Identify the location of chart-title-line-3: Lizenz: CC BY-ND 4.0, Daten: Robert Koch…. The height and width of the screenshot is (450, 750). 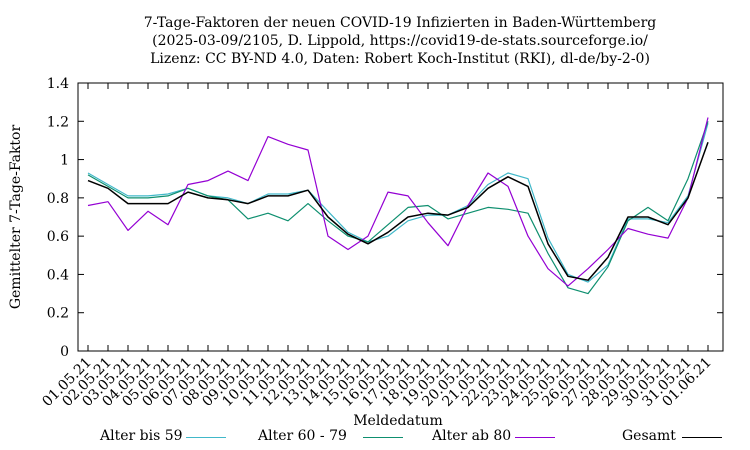
(400, 59).